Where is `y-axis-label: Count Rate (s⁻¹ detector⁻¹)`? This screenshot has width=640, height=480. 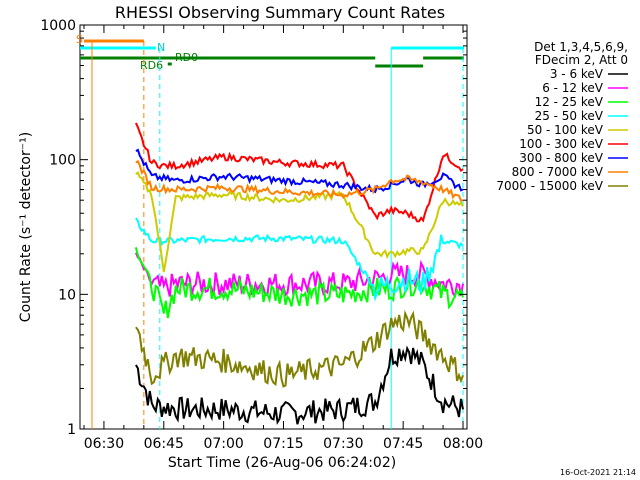
y-axis-label: Count Rate (s⁻¹ detector⁻¹) is located at coordinates (26, 227).